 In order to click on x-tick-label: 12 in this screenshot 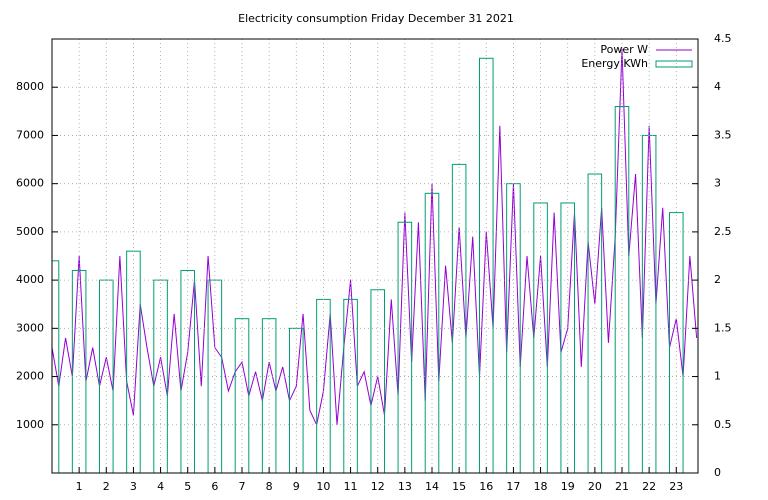, I will do `click(378, 486)`.